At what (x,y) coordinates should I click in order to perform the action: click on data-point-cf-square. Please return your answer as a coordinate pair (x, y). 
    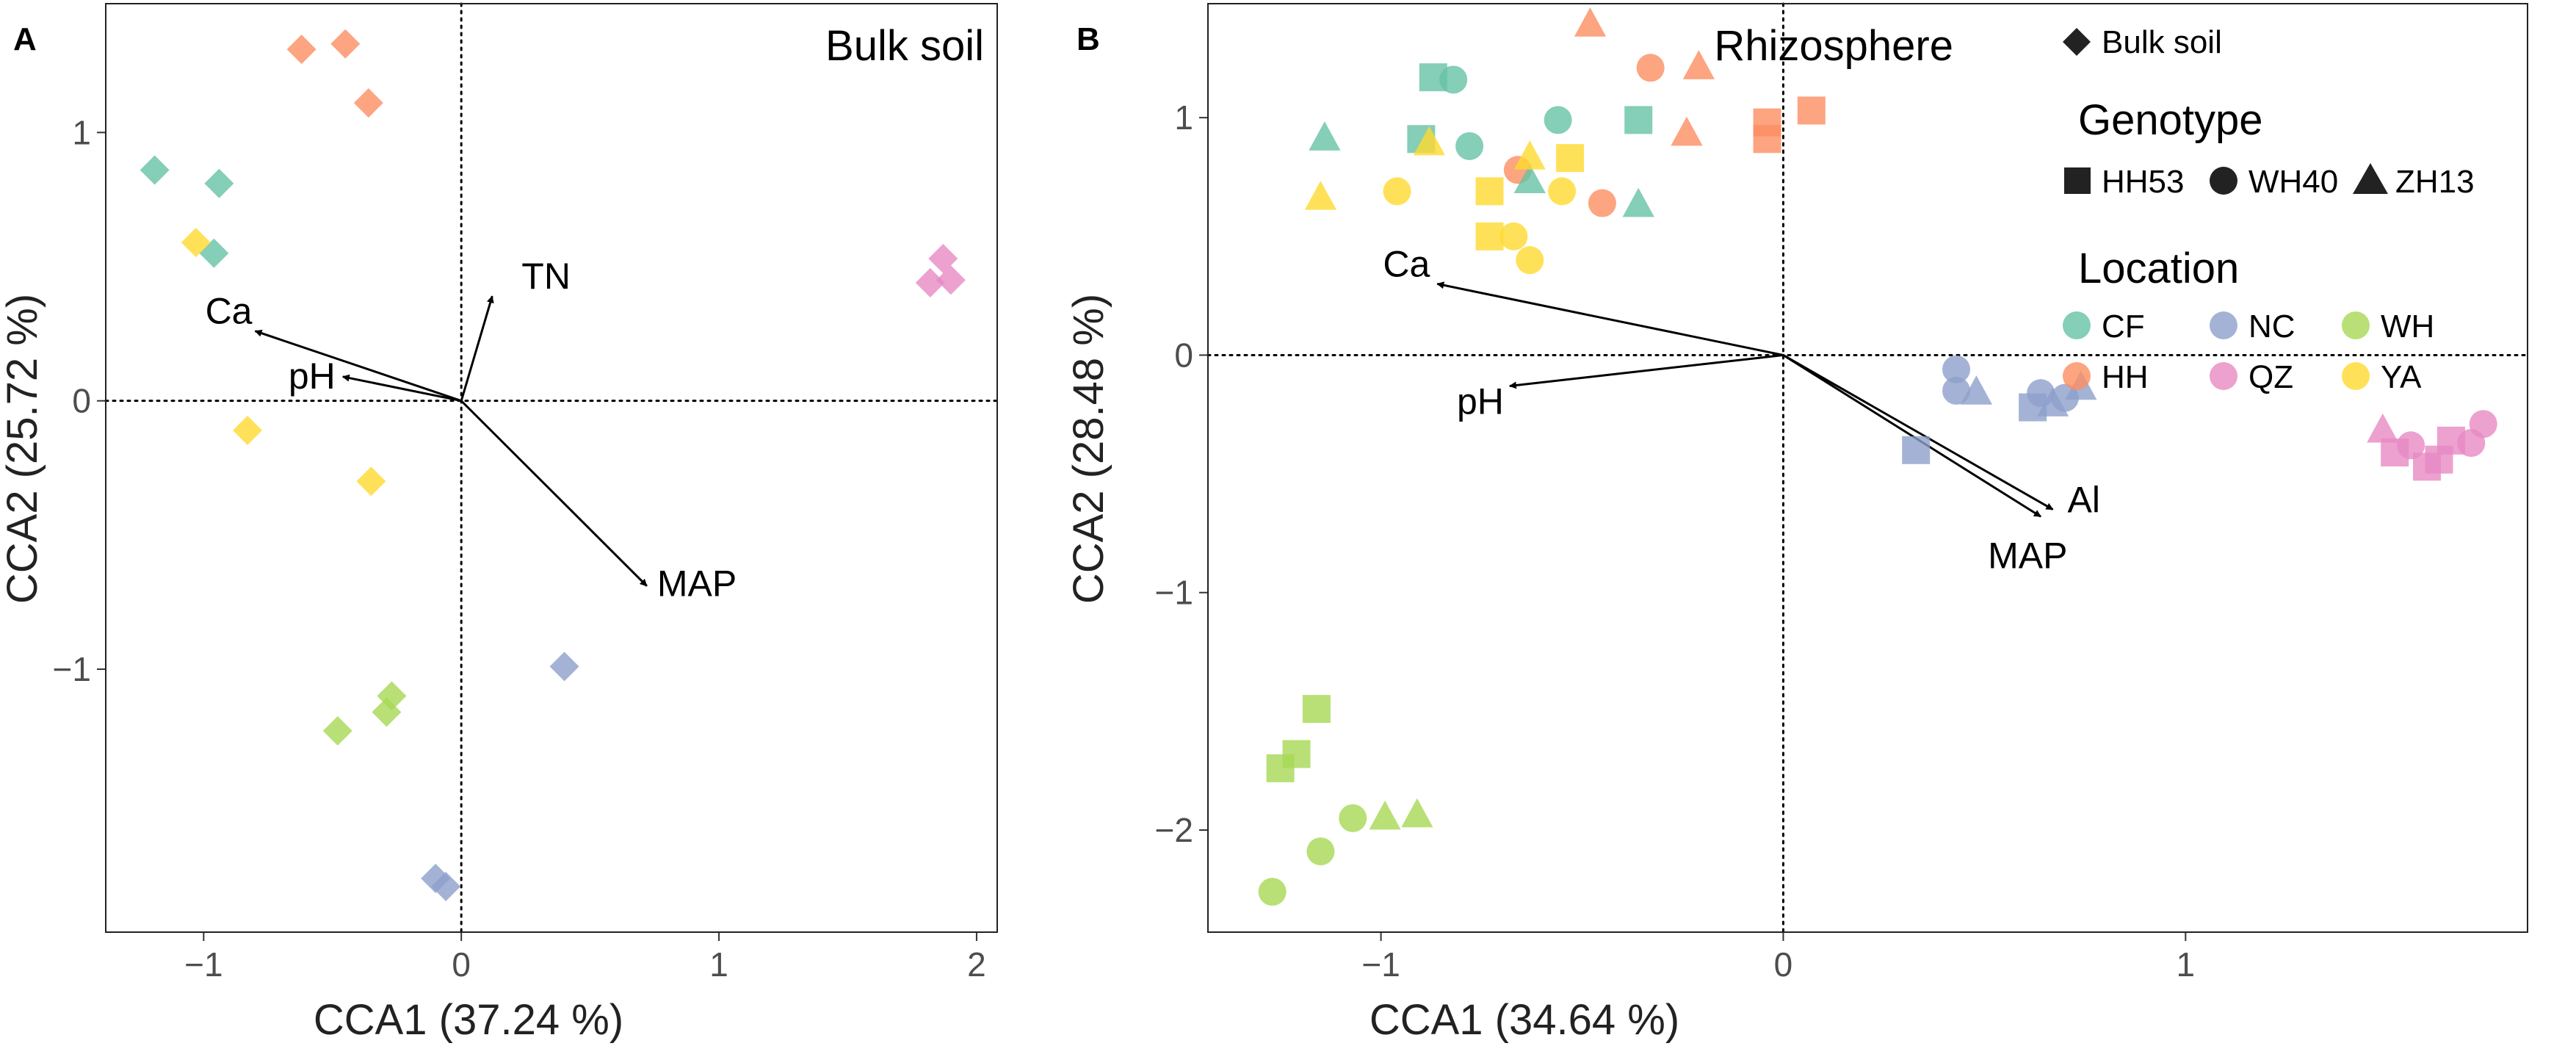
    Looking at the image, I should click on (1638, 120).